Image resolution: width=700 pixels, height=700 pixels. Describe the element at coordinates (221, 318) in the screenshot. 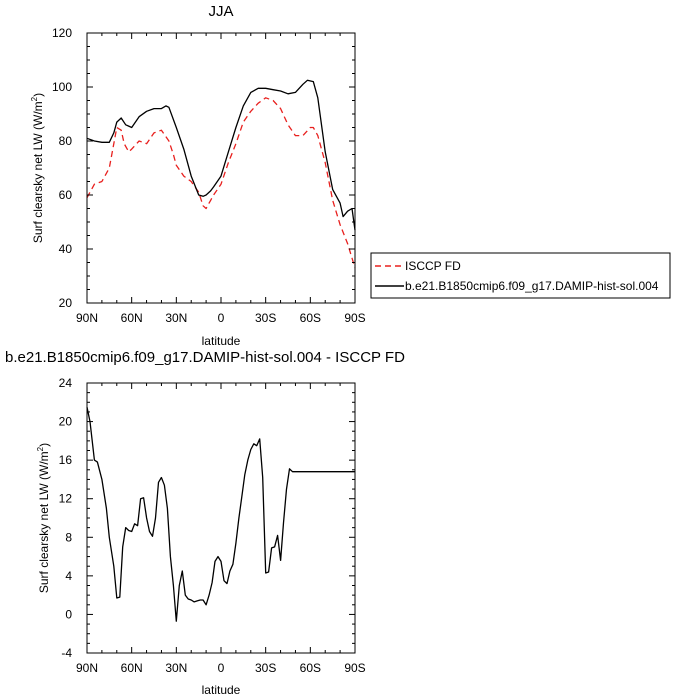

I see `top-xtick-label: 0` at that location.